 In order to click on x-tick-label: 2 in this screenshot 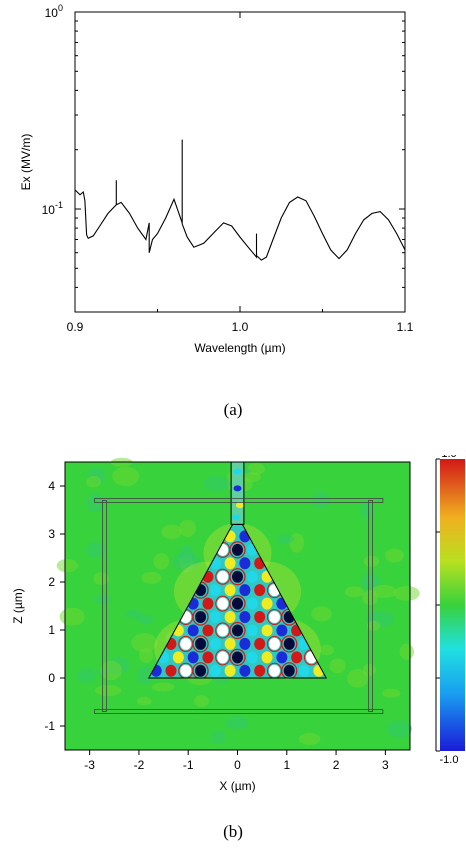, I will do `click(336, 765)`.